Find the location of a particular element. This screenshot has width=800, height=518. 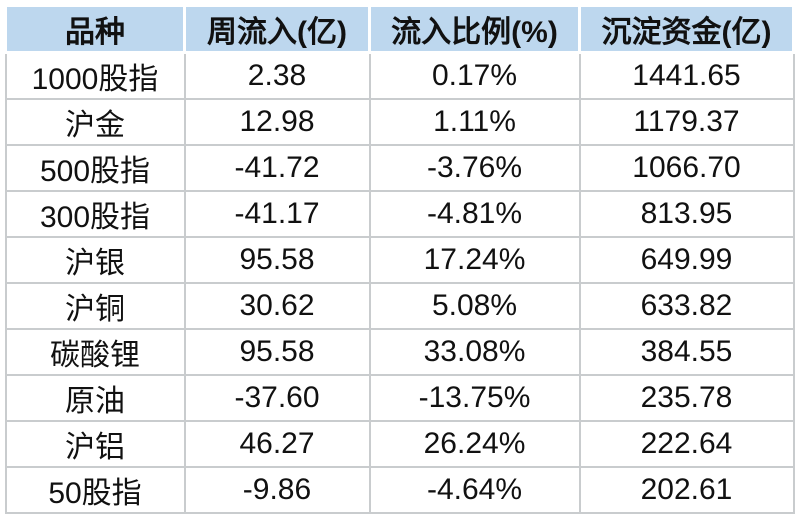

cell-variety: 500股指 is located at coordinates (95, 168).